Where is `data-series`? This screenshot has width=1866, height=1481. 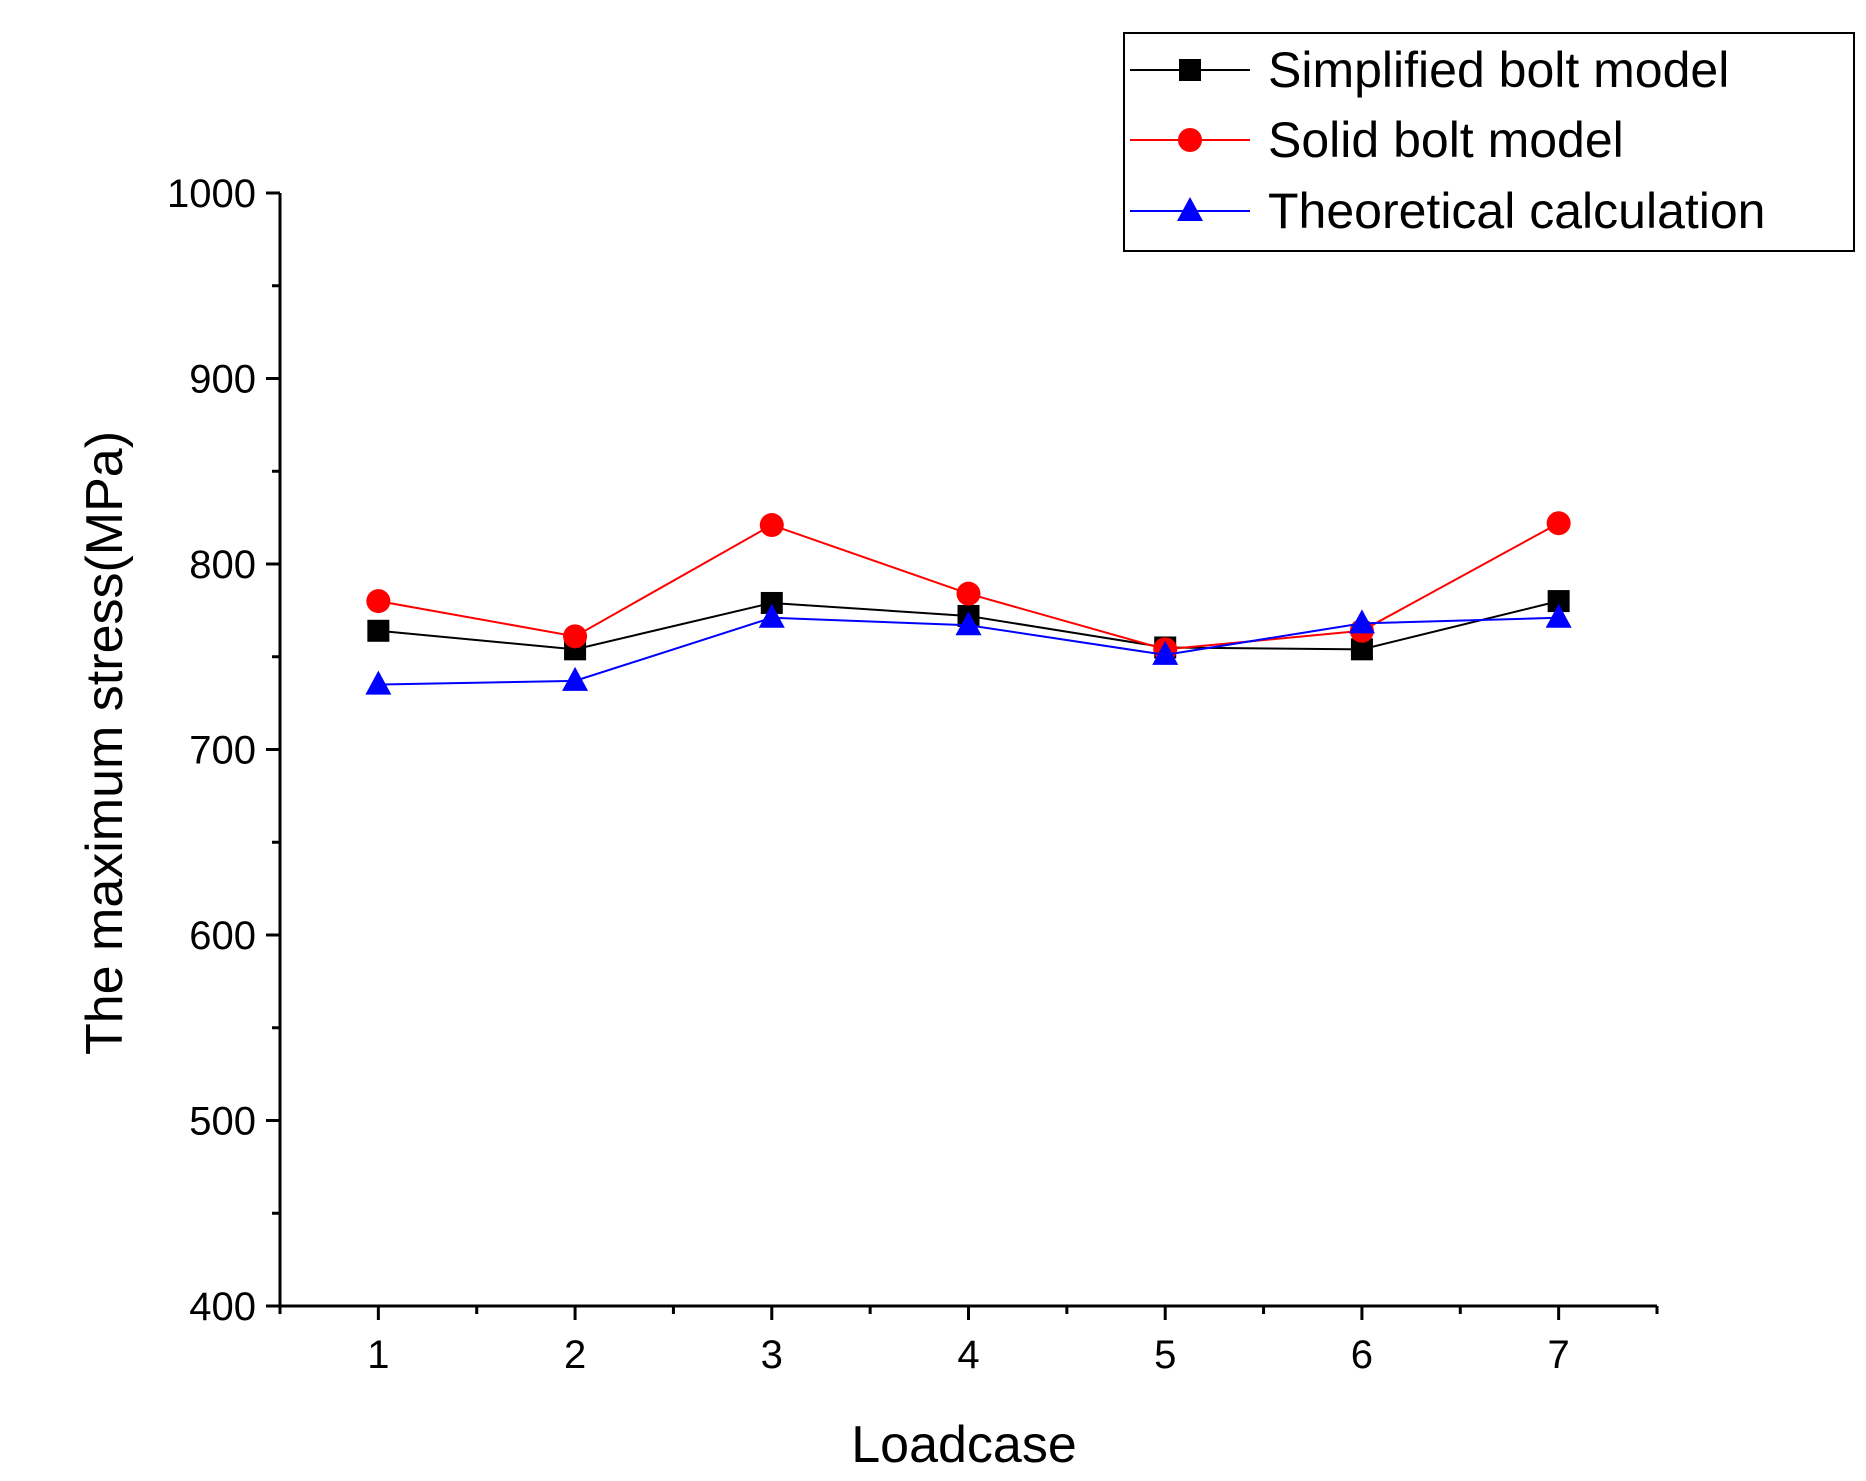
data-series is located at coordinates (968, 603).